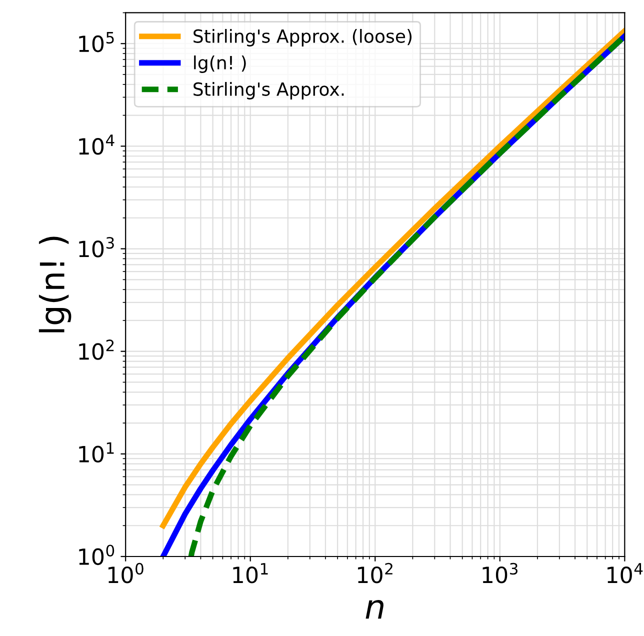 The width and height of the screenshot is (644, 636). What do you see at coordinates (375, 573) in the screenshot?
I see `x-tick-label: 10$^{2}$` at bounding box center [375, 573].